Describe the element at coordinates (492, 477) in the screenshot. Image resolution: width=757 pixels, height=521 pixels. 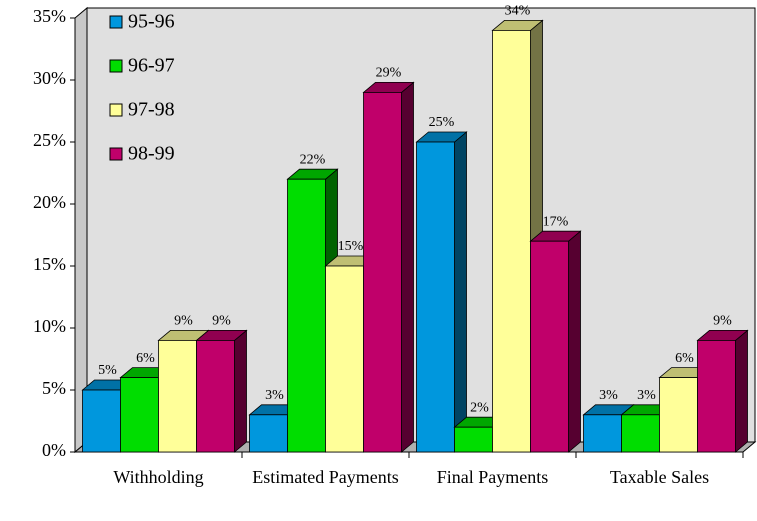
I see `x-tick-label: Final Payments` at that location.